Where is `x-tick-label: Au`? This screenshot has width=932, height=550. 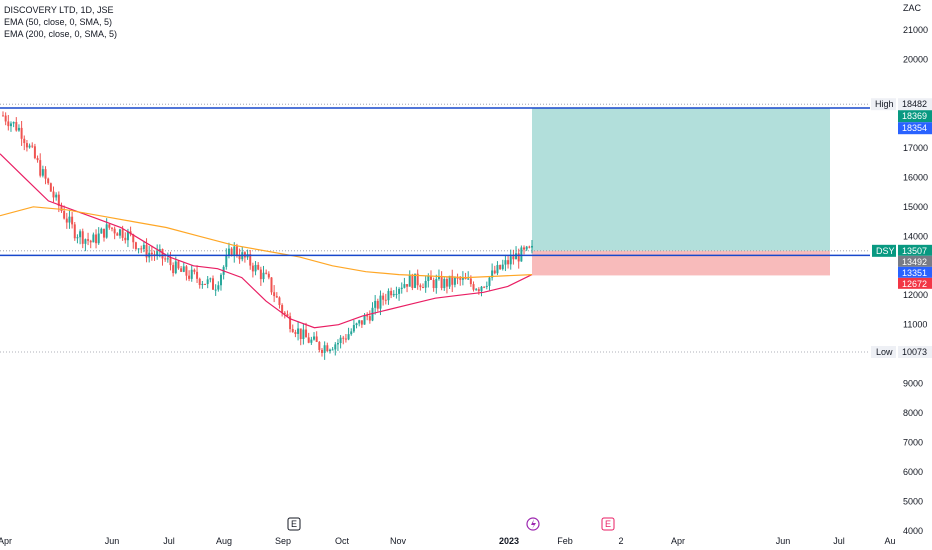
x-tick-label: Au is located at coordinates (889, 541).